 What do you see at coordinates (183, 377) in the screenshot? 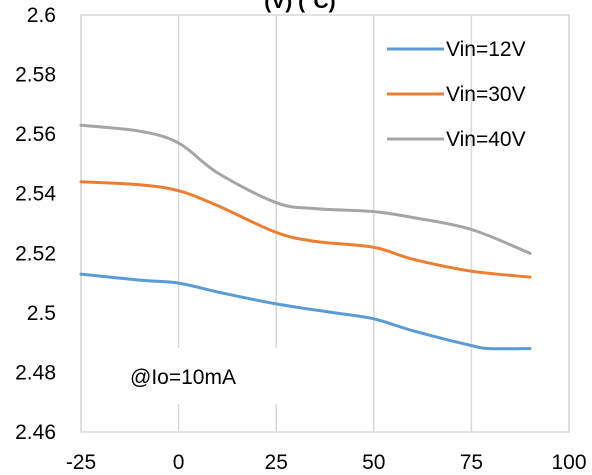
I see `annotation-text: @Io=10mA` at bounding box center [183, 377].